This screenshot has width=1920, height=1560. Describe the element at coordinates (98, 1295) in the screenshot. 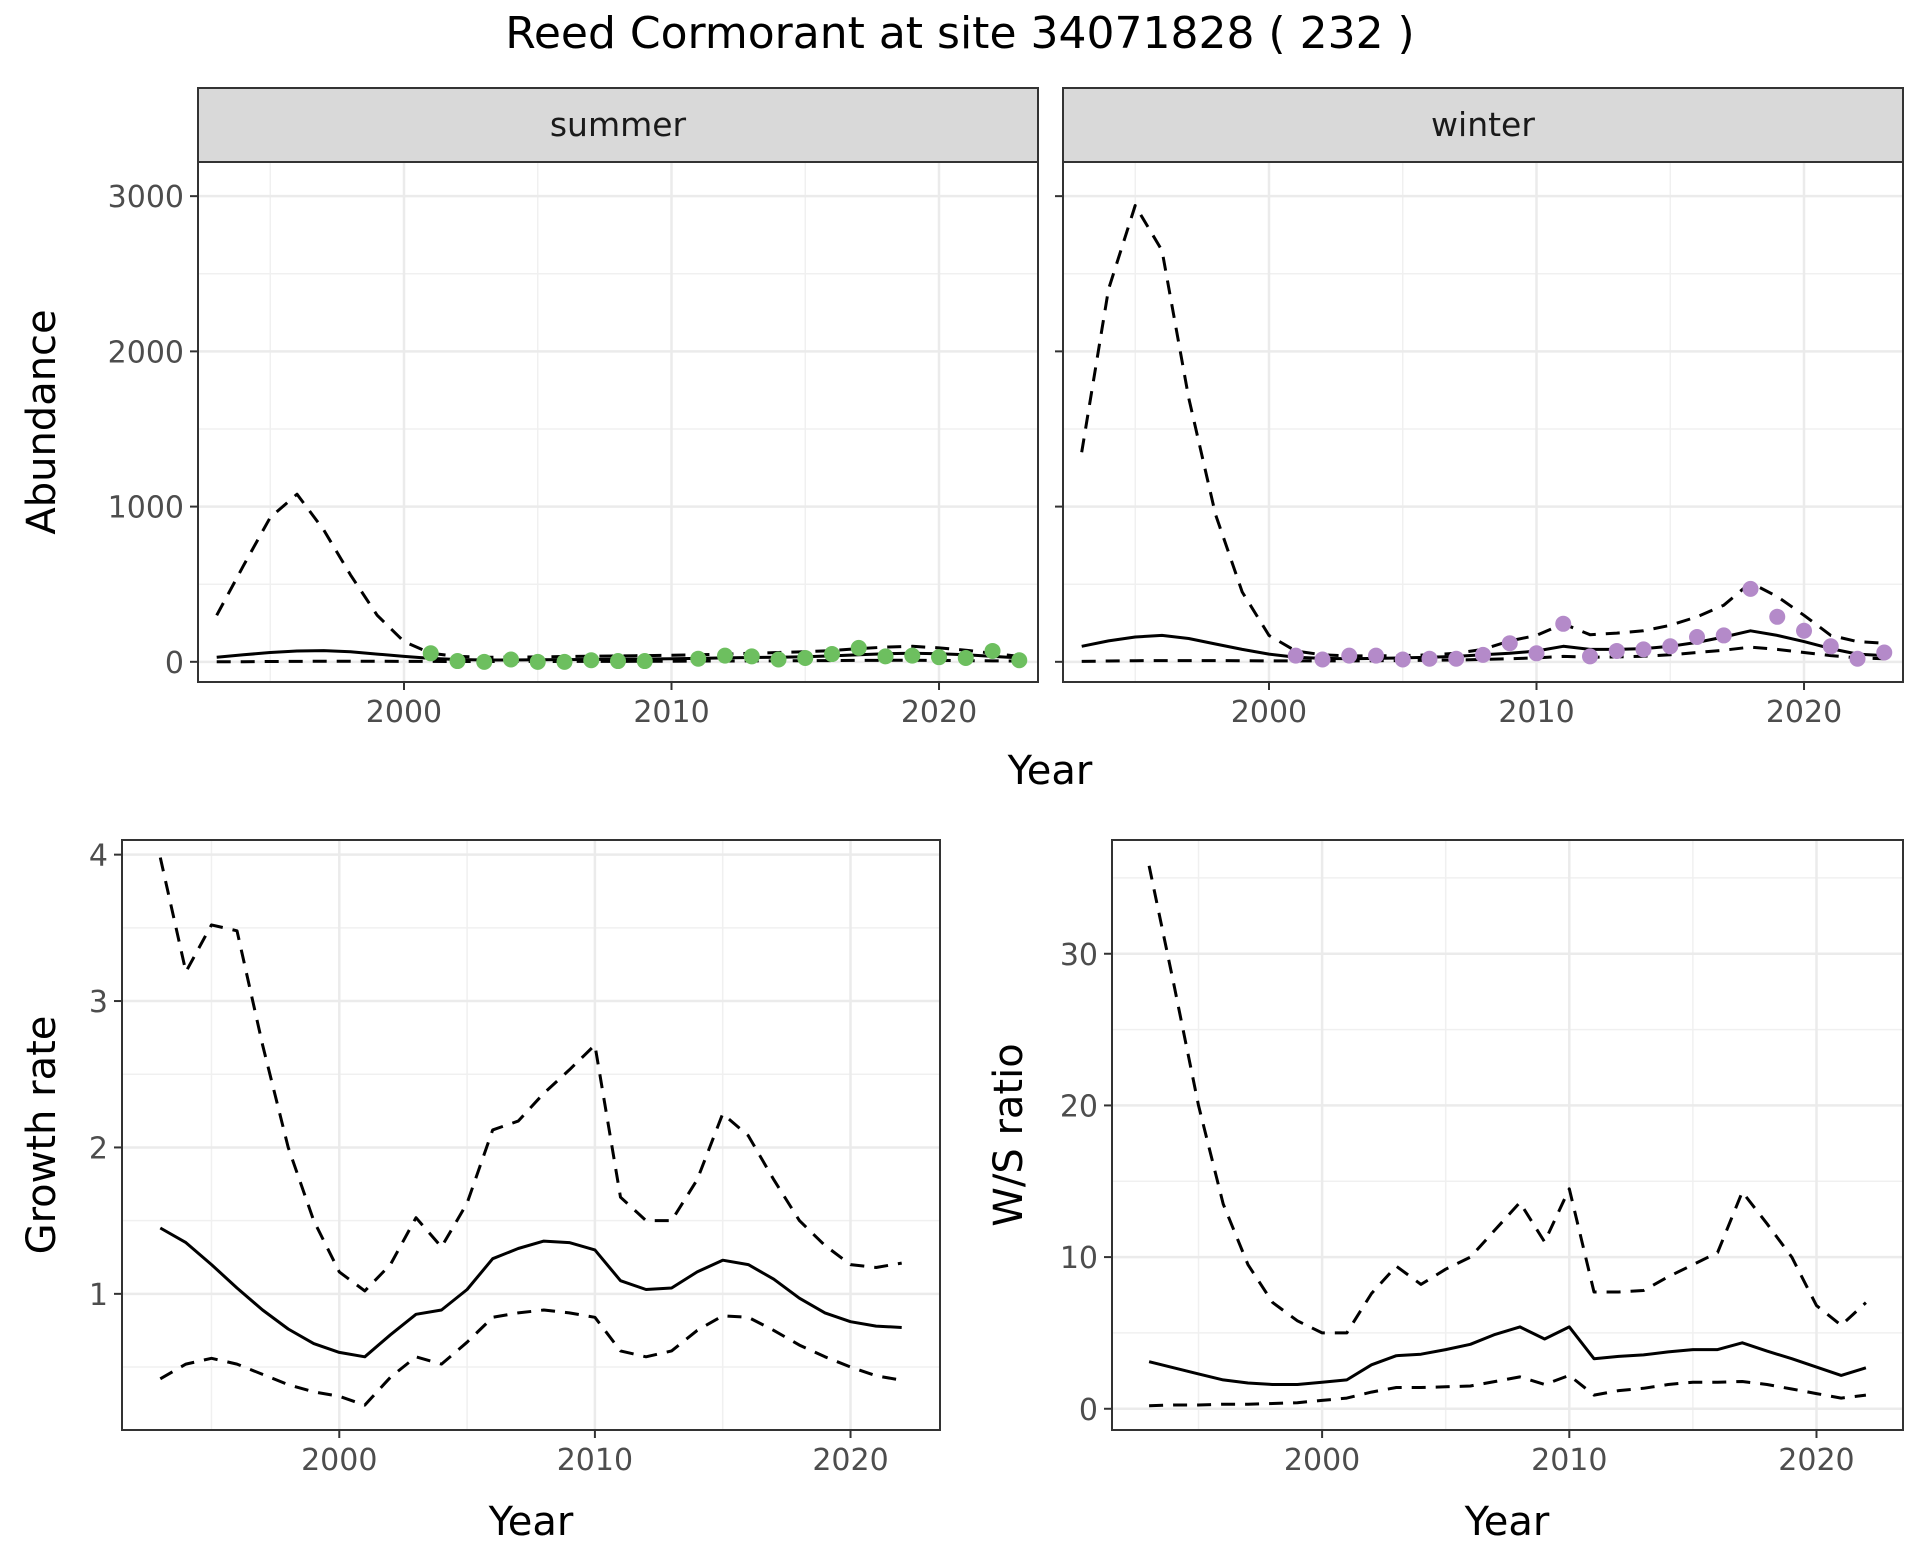

I see `y-tick-label: 1` at that location.